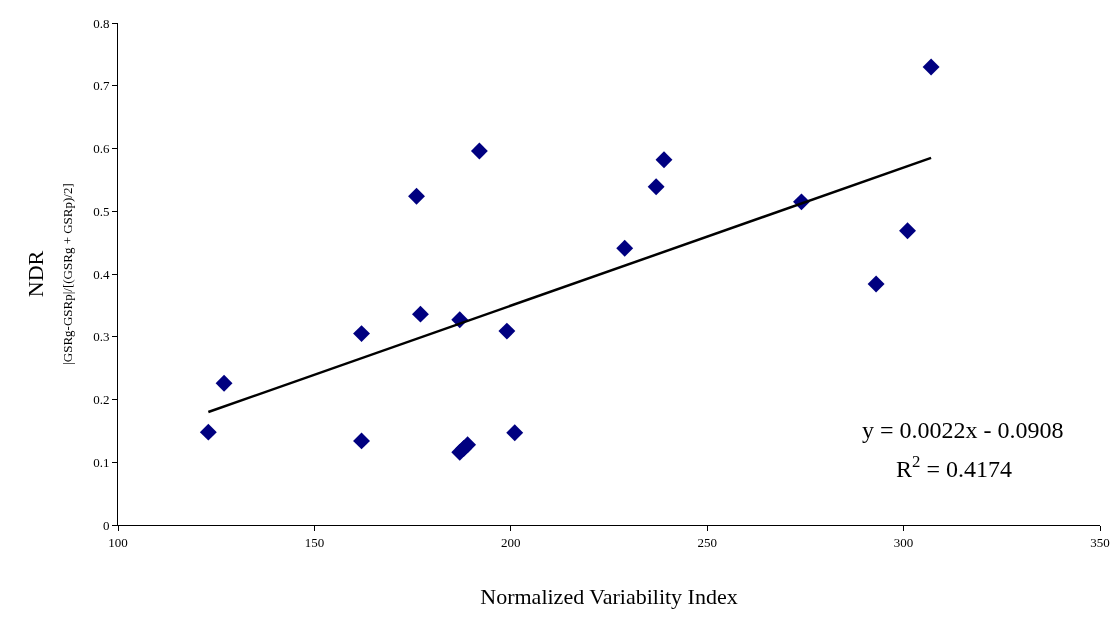  I want to click on y-tick-label: 0.4, so click(101, 274).